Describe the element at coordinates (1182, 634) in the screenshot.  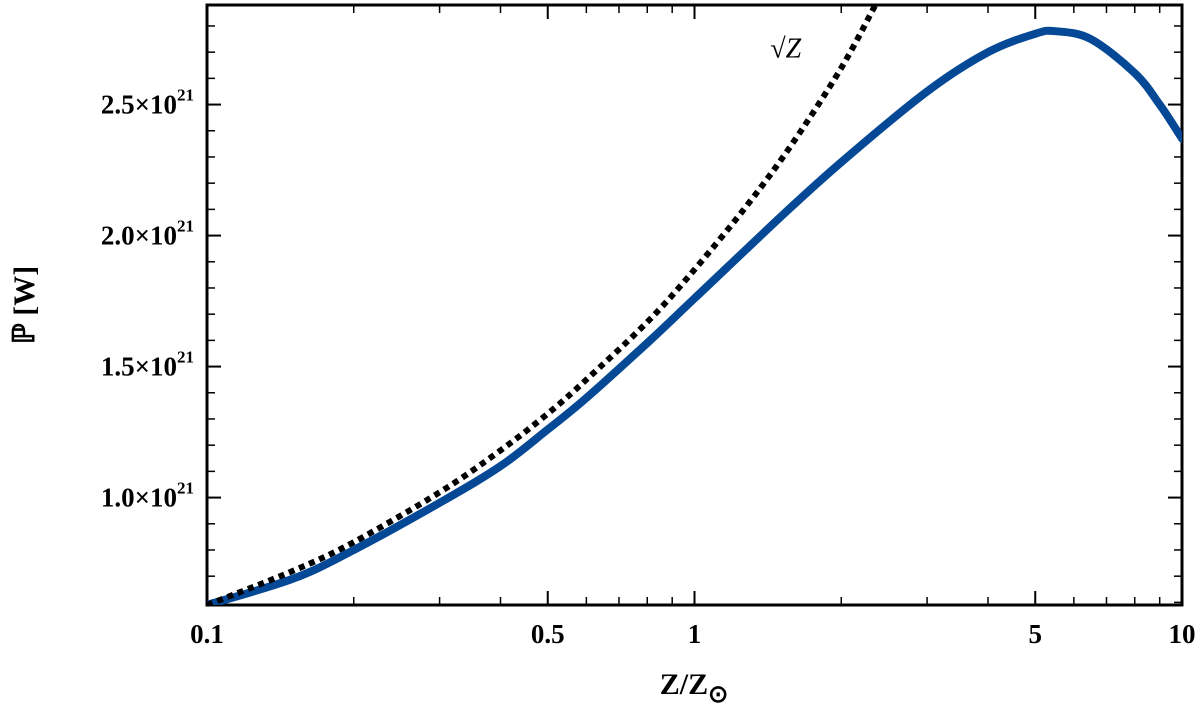
I see `x-tick-label: 10` at that location.